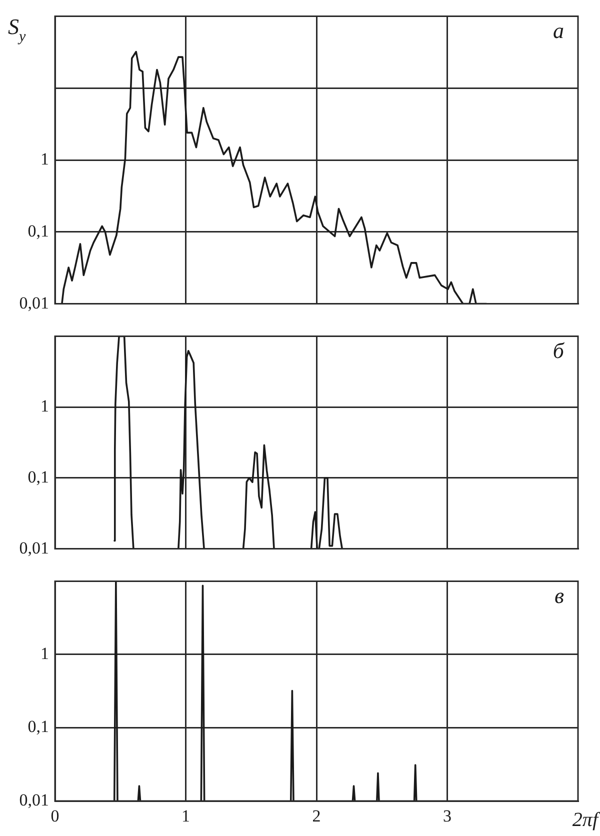  Describe the element at coordinates (586, 820) in the screenshot. I see `x-axis-title: 2πf` at that location.